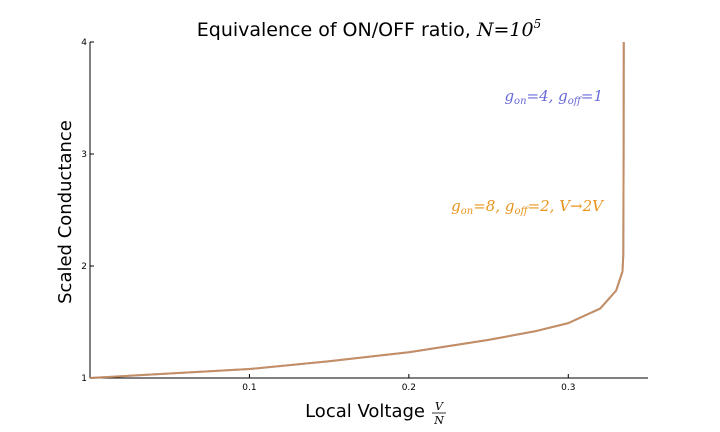 This screenshot has width=720, height=432. Describe the element at coordinates (84, 379) in the screenshot. I see `y-tick-label-0: 1` at that location.